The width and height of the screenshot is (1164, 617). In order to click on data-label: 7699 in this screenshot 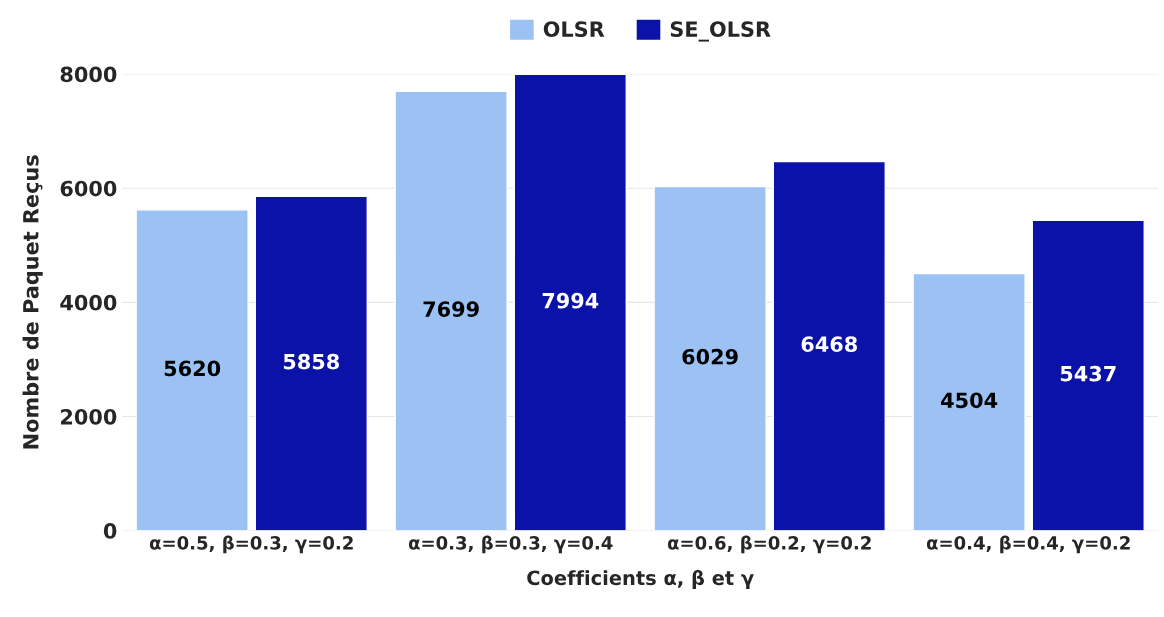, I will do `click(451, 309)`.